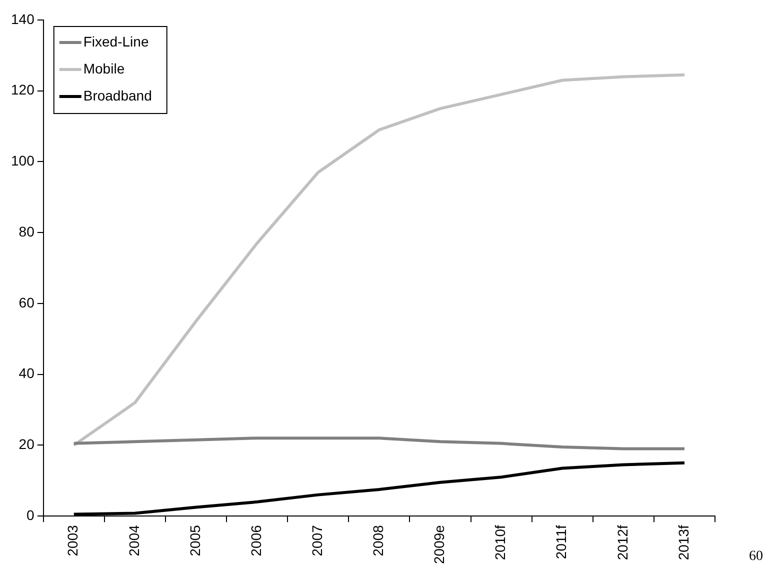 The width and height of the screenshot is (773, 575). Describe the element at coordinates (756, 557) in the screenshot. I see `text: 60` at that location.